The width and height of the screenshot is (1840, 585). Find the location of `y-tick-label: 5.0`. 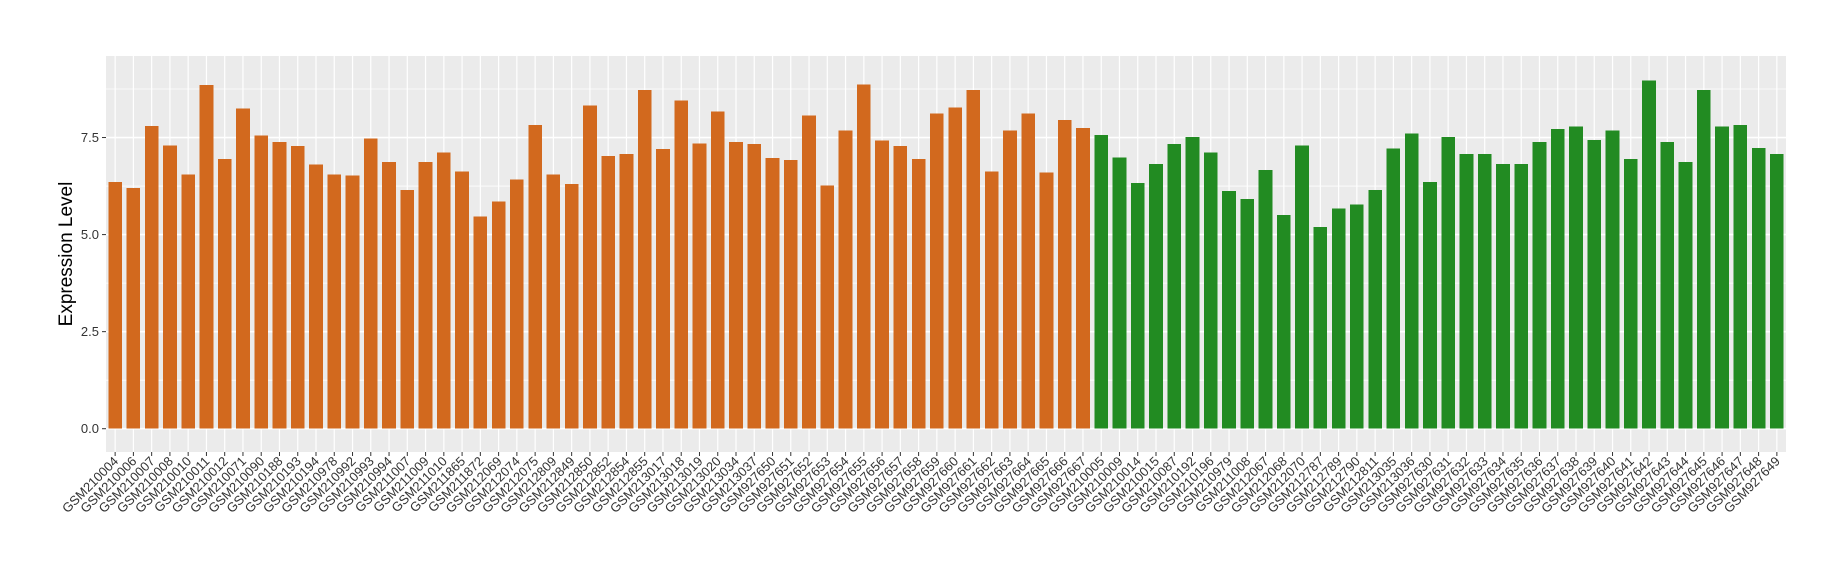

y-tick-label: 5.0 is located at coordinates (90, 234).